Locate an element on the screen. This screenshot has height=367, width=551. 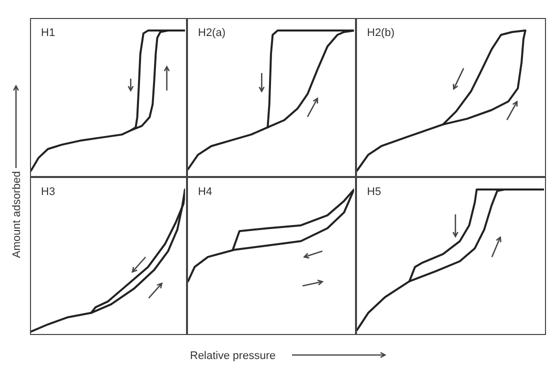
chart-title: H1 is located at coordinates (48, 33).